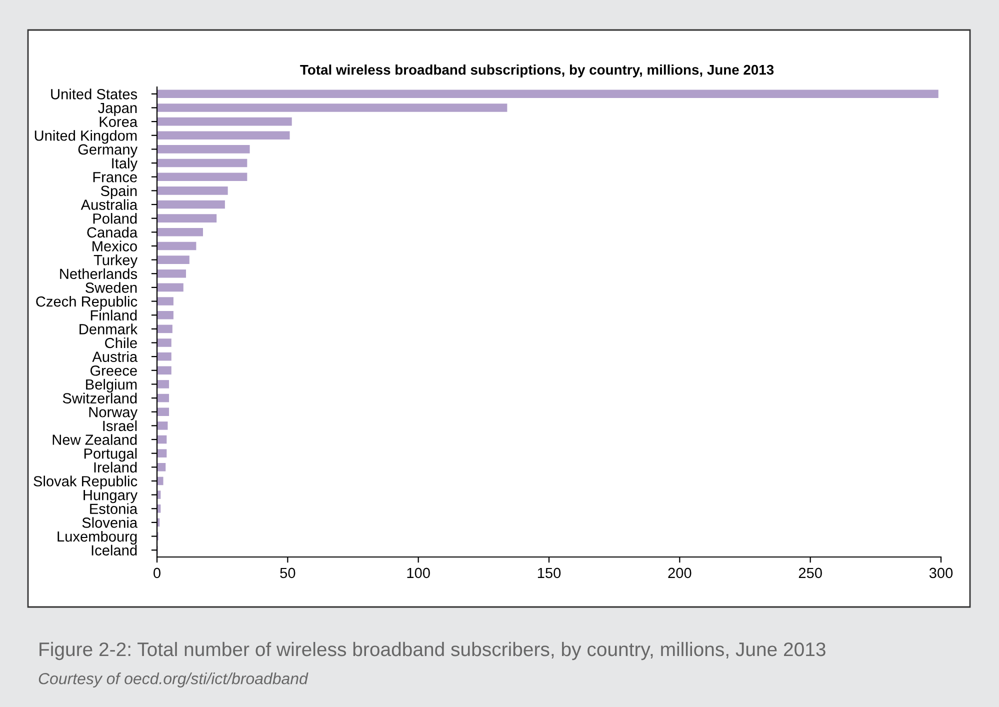  What do you see at coordinates (537, 71) in the screenshot?
I see `chart-title: Total wireless broadband subscriptions, by country, millions, June 2013` at bounding box center [537, 71].